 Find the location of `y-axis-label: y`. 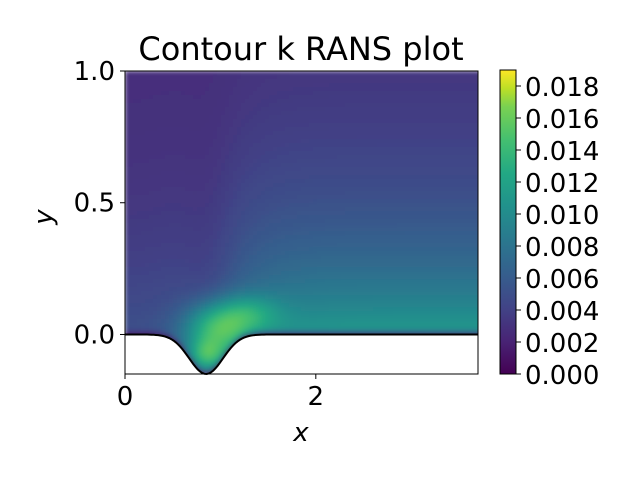

y-axis-label: y is located at coordinates (44, 217).